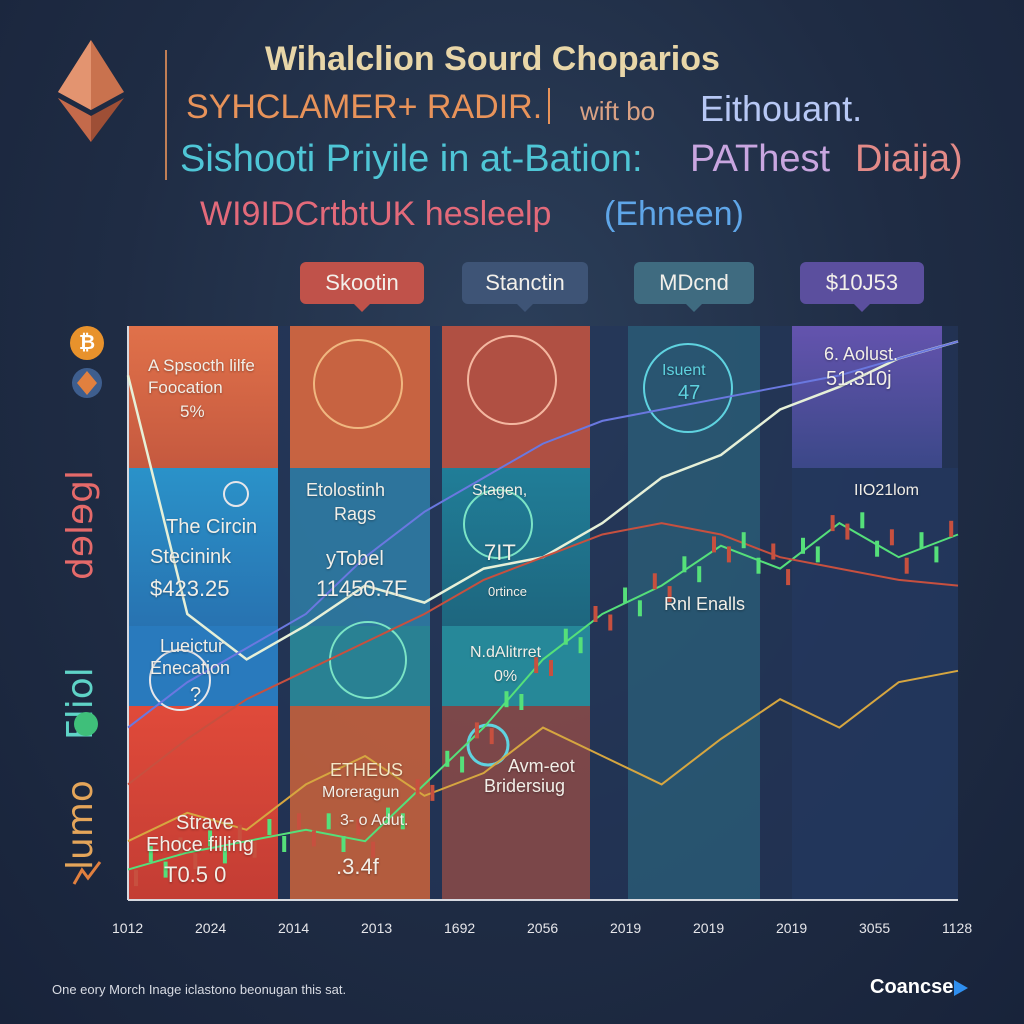 This screenshot has width=1024, height=1024. What do you see at coordinates (377, 928) in the screenshot?
I see `x-tick-label: 2013` at bounding box center [377, 928].